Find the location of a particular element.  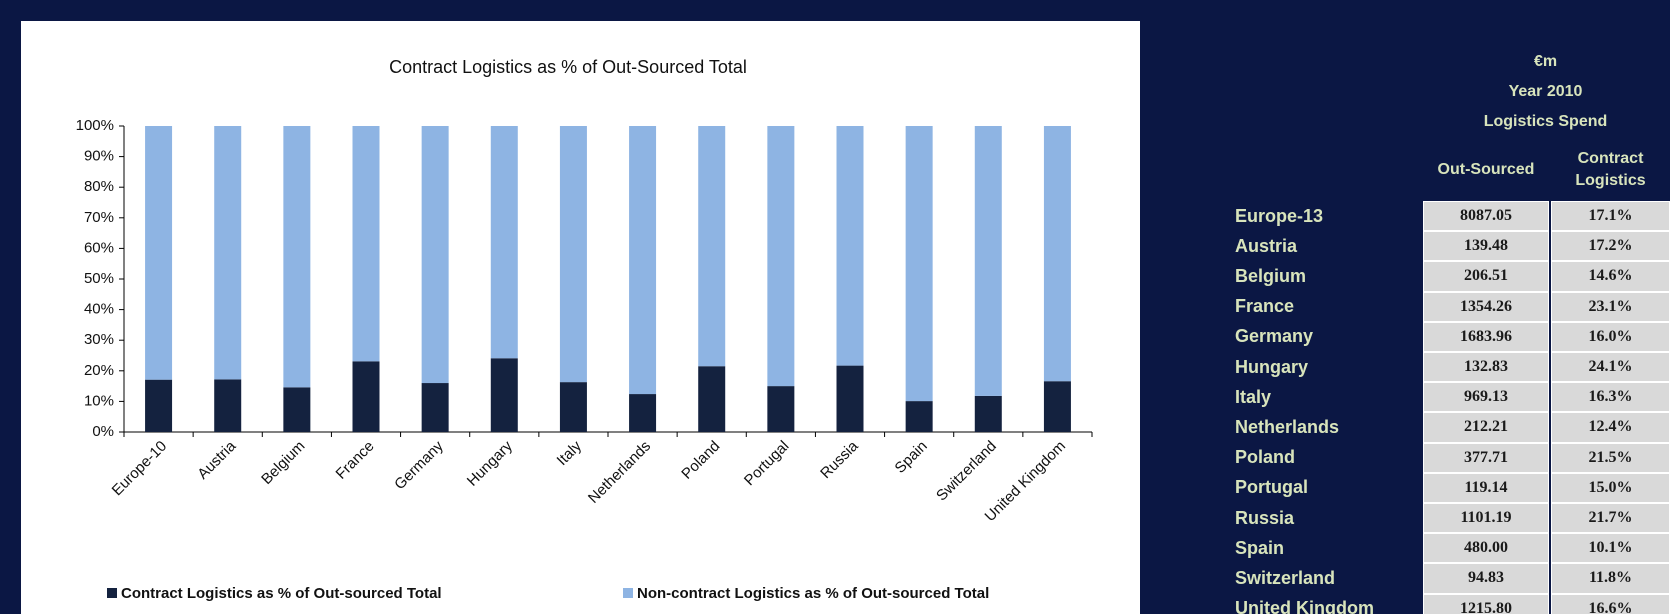

out-sourced-cell: 132.83 is located at coordinates (1486, 367).